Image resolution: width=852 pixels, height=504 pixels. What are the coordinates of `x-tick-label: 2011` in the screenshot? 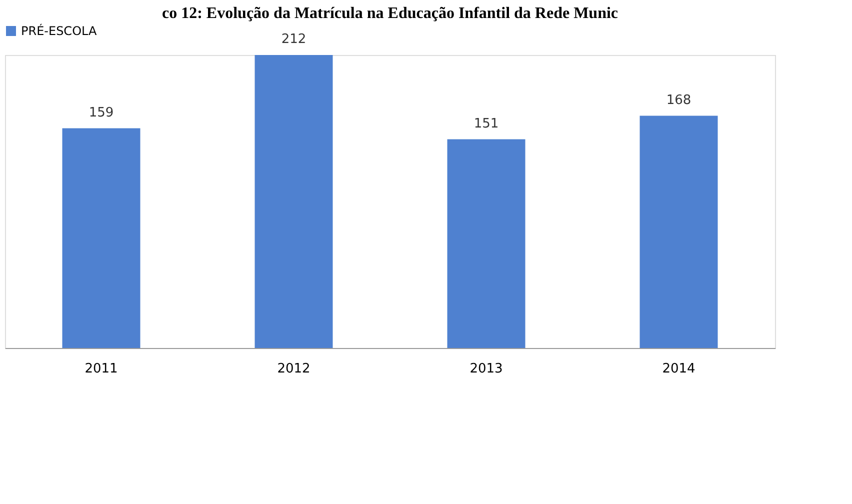 It's located at (101, 369).